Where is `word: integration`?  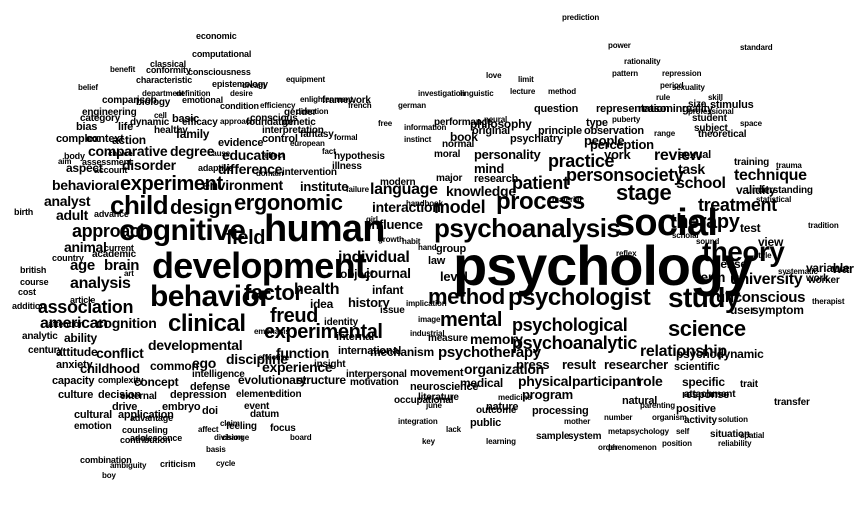
word: integration is located at coordinates (418, 422).